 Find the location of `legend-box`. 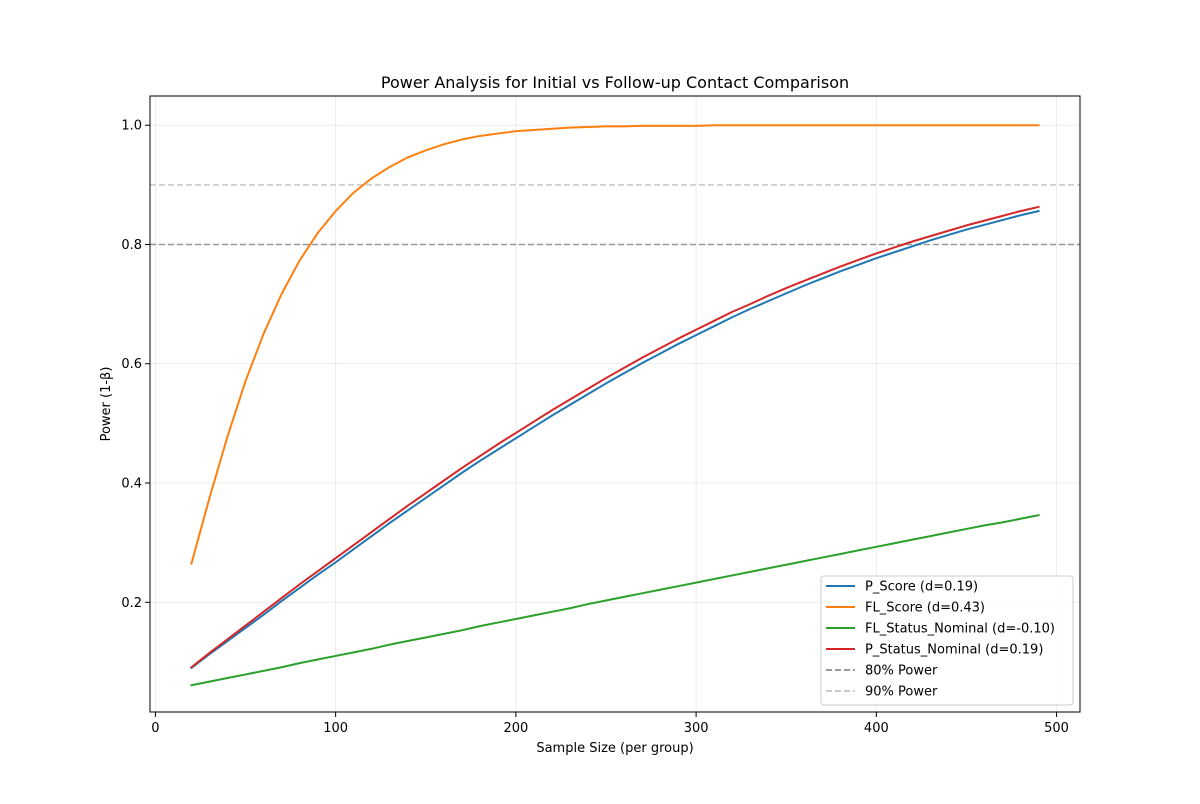

legend-box is located at coordinates (947, 640).